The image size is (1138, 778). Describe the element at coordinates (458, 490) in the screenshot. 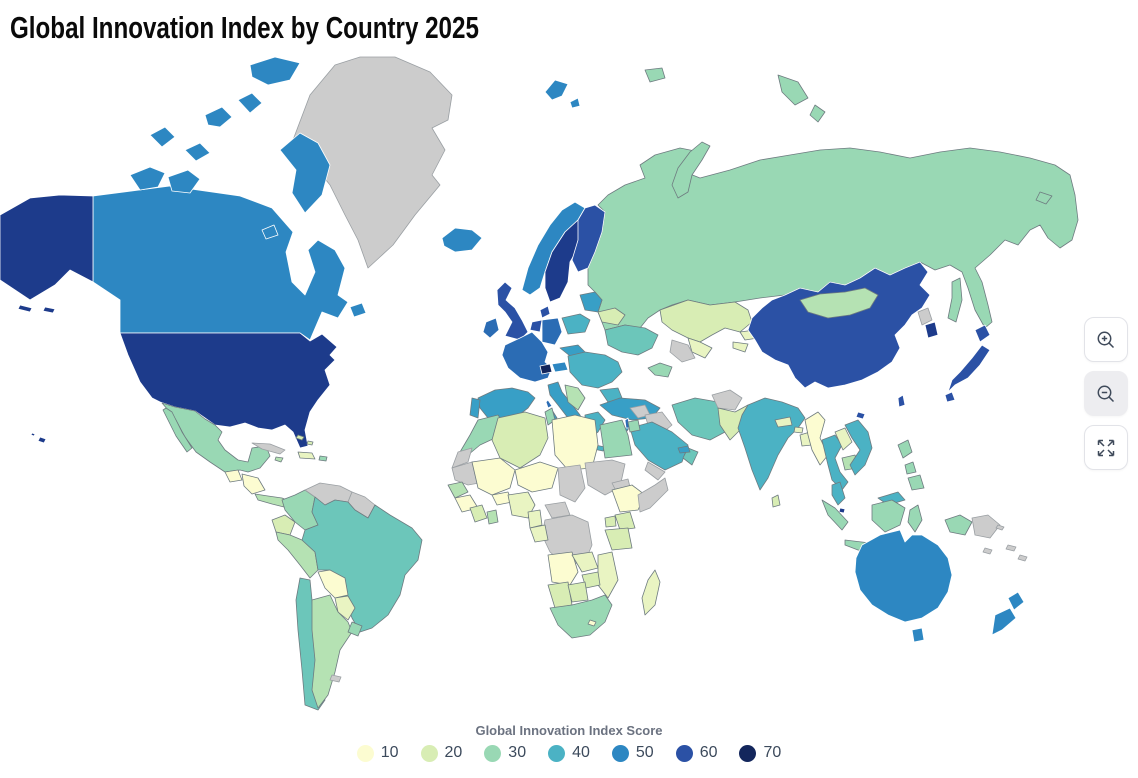

I see `country-senegal` at that location.